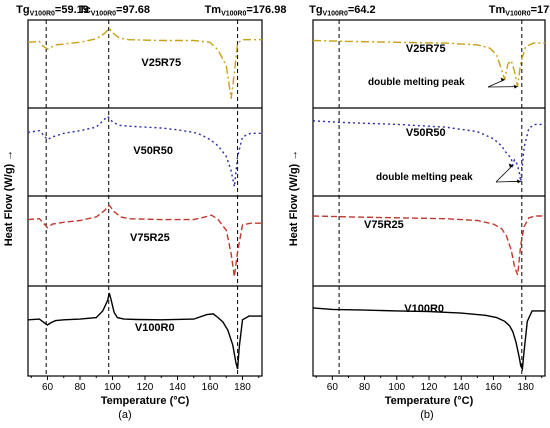 The image size is (550, 428). Describe the element at coordinates (52, 11) in the screenshot. I see `reference-label-tg: TgV100R0=59.19` at that location.